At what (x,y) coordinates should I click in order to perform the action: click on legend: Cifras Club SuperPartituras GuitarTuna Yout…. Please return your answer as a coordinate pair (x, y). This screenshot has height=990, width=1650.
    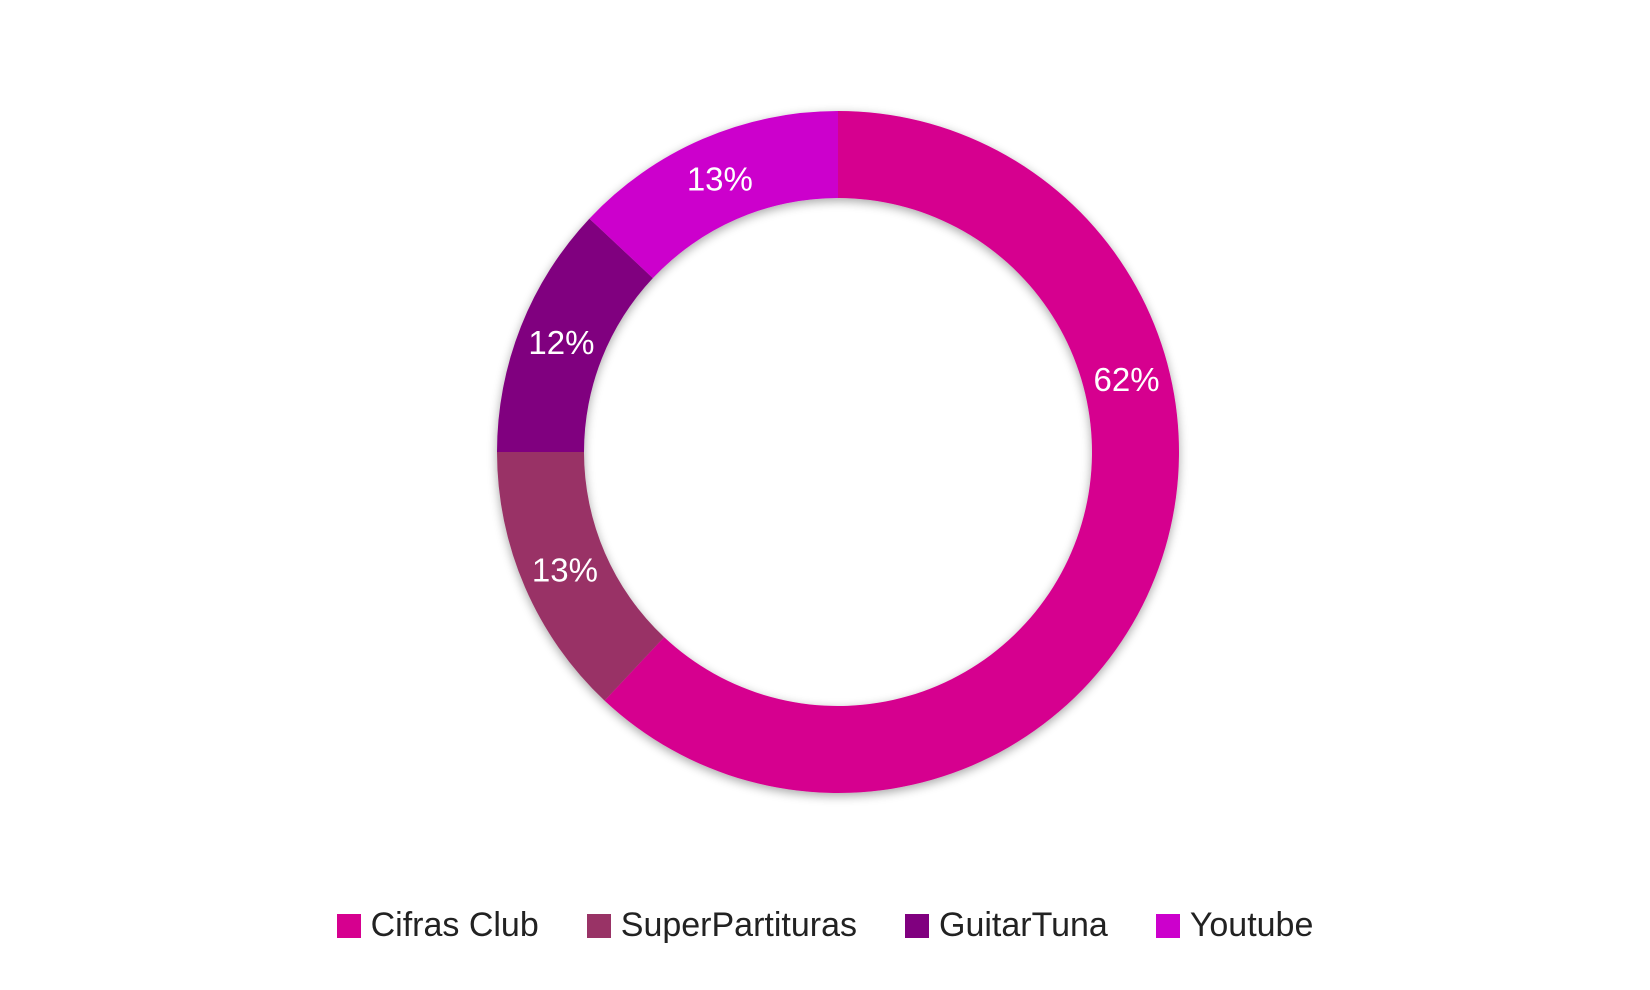
    Looking at the image, I should click on (825, 925).